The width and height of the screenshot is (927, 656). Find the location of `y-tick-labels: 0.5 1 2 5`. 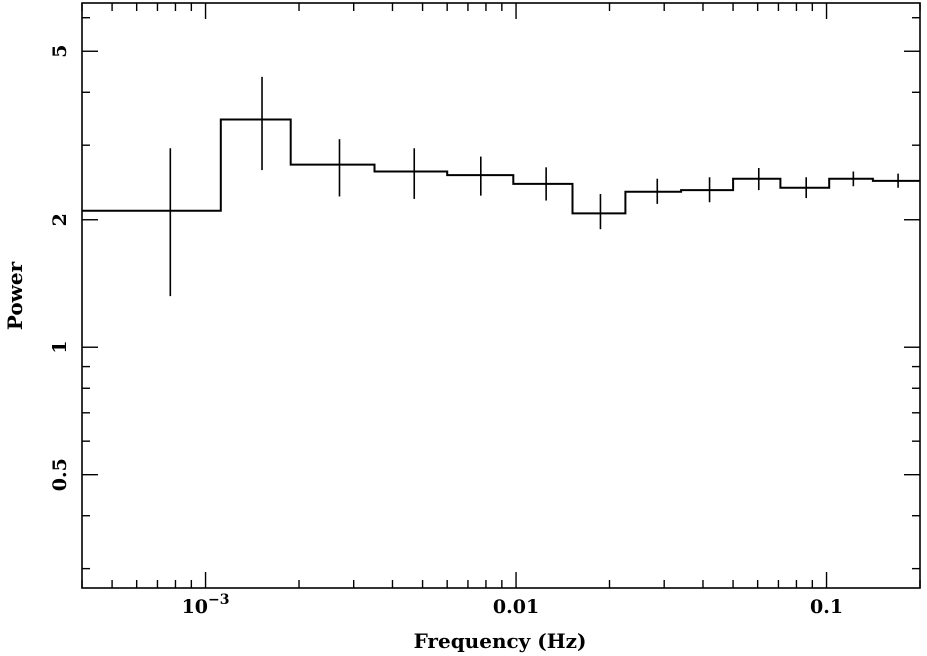

y-tick-labels: 0.5 1 2 5 is located at coordinates (60, 268).